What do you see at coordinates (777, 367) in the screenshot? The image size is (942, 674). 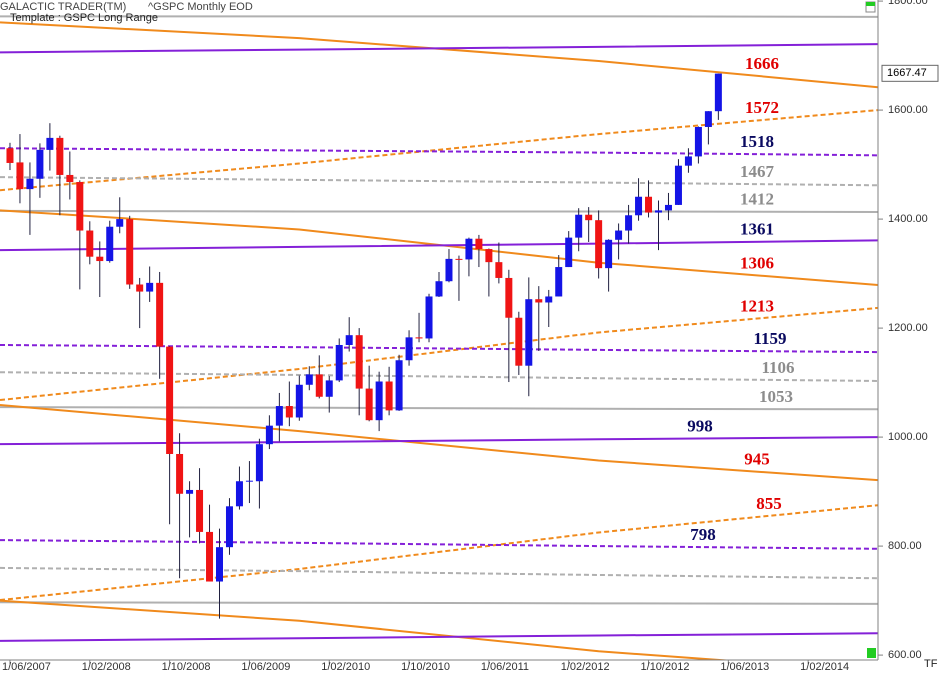 I see `level-label: 1106` at bounding box center [777, 367].